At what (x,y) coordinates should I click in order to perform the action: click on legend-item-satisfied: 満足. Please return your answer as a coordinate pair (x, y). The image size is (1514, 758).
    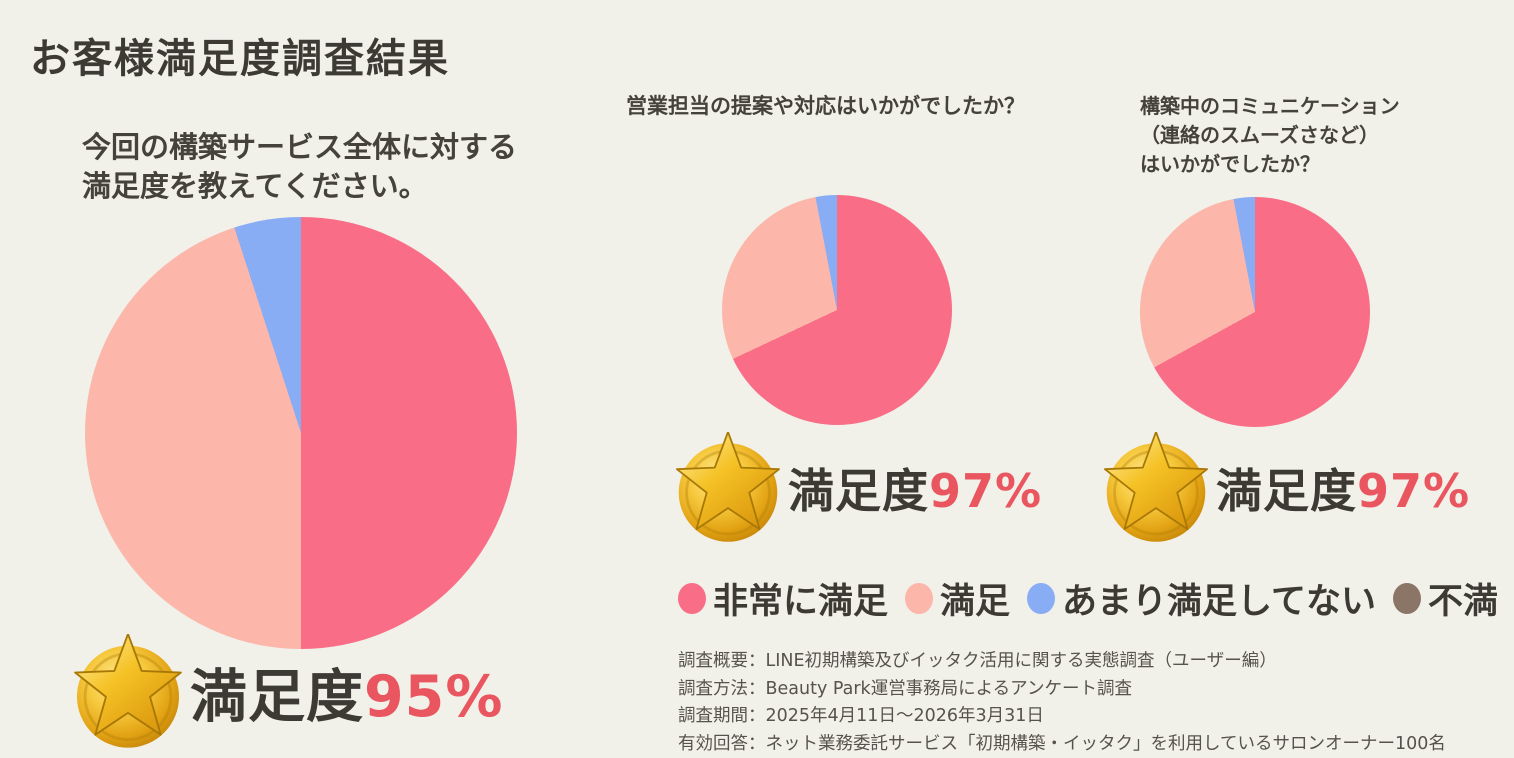
    Looking at the image, I should click on (957, 598).